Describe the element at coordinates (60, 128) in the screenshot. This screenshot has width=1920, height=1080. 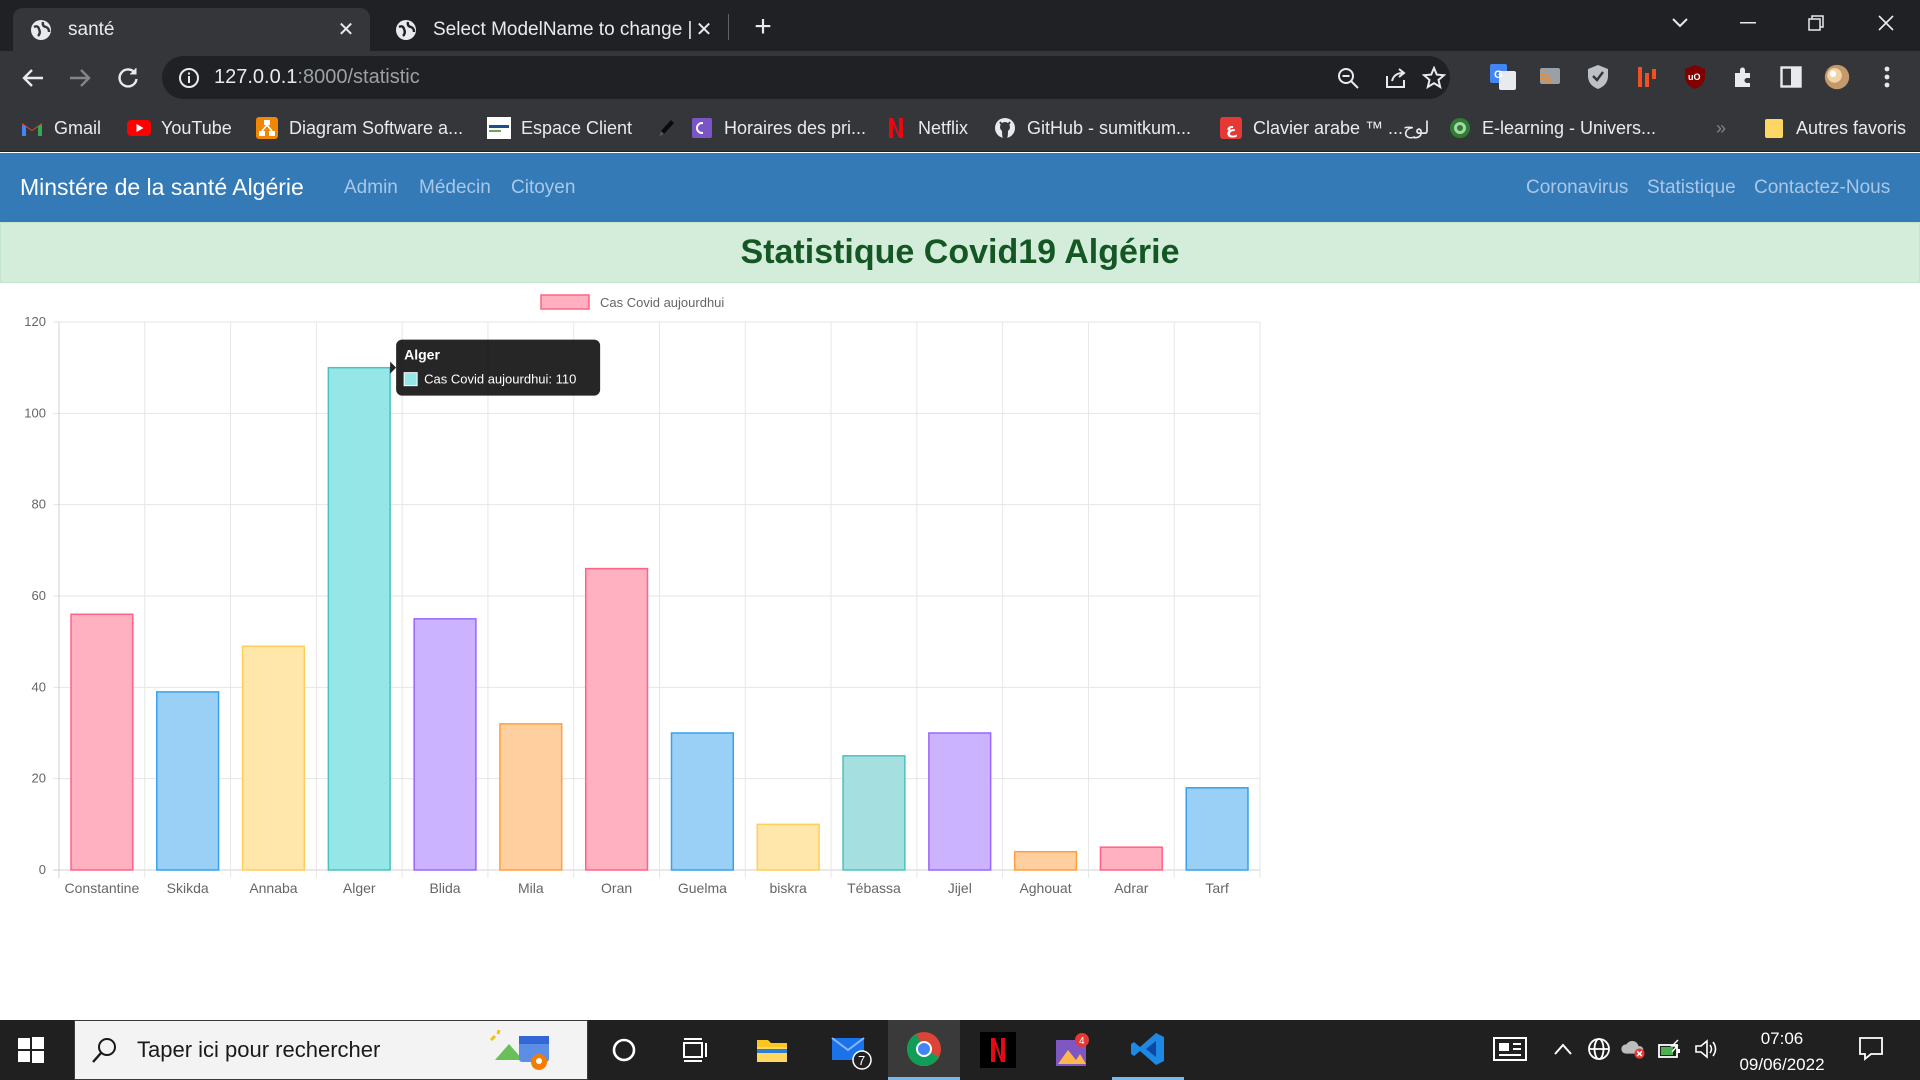
I see `bookmark-gmail: Gmail` at that location.